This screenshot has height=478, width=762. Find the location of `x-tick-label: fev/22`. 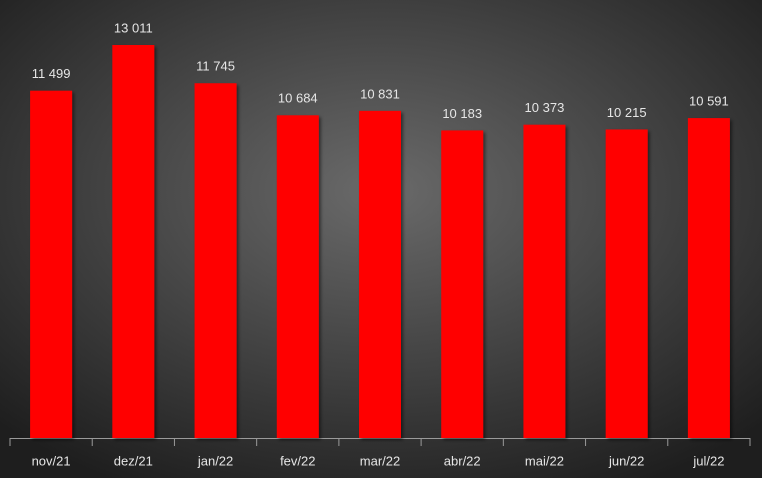

x-tick-label: fev/22 is located at coordinates (297, 460).